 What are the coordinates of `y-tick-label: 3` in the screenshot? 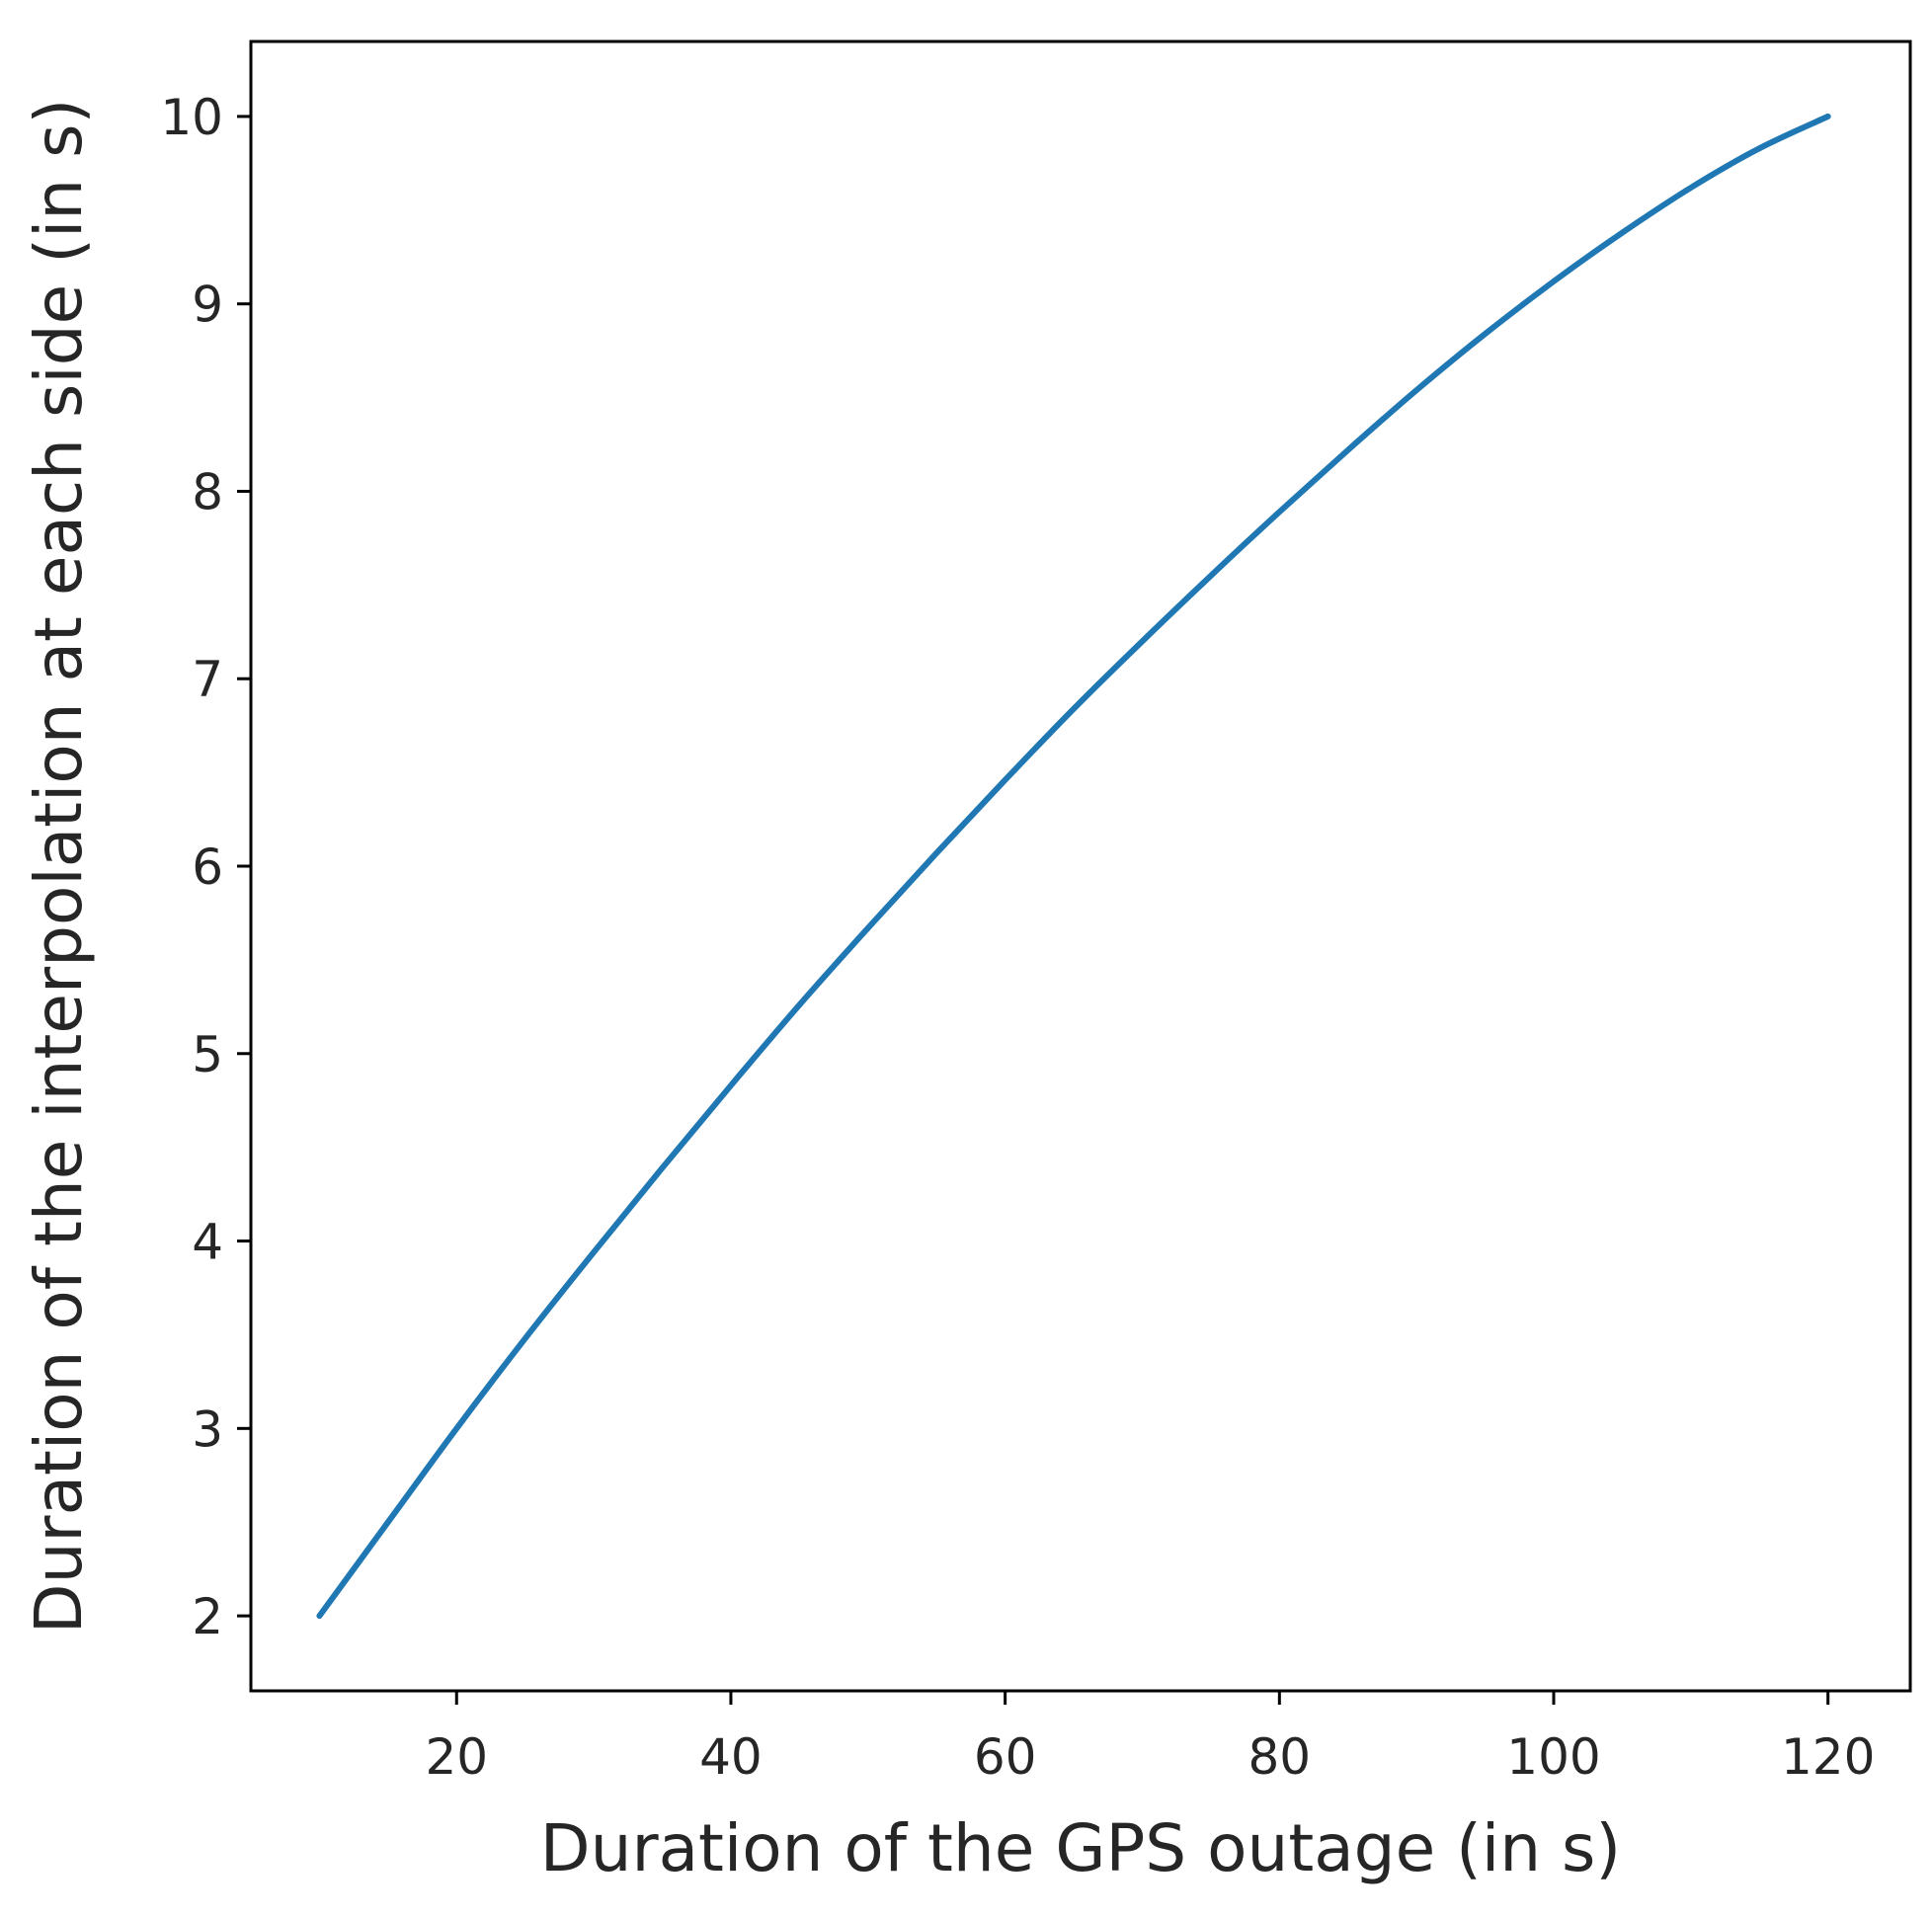 It's located at (207, 1429).